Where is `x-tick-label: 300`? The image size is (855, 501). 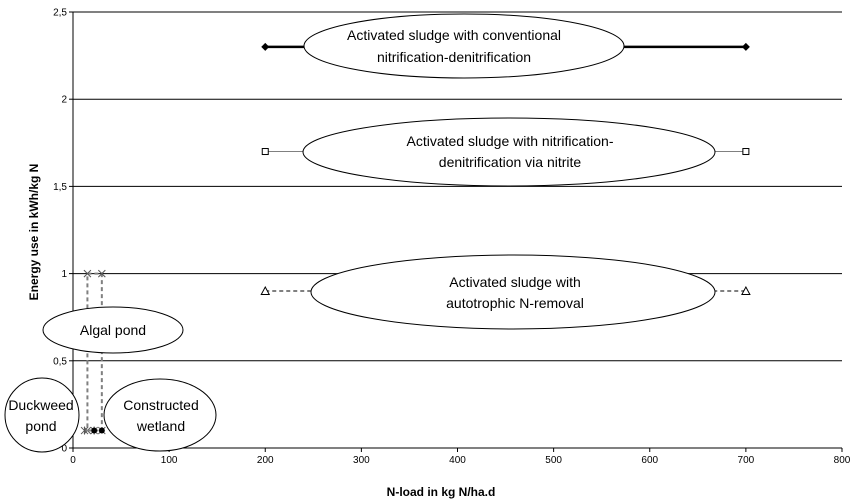
x-tick-label: 300 is located at coordinates (361, 460).